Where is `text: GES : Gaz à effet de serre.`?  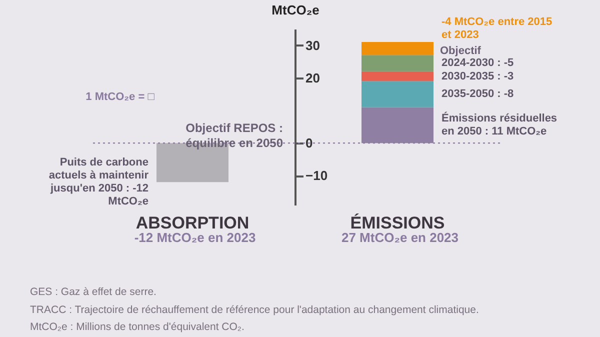
text: GES : Gaz à effet de serre. is located at coordinates (93, 292).